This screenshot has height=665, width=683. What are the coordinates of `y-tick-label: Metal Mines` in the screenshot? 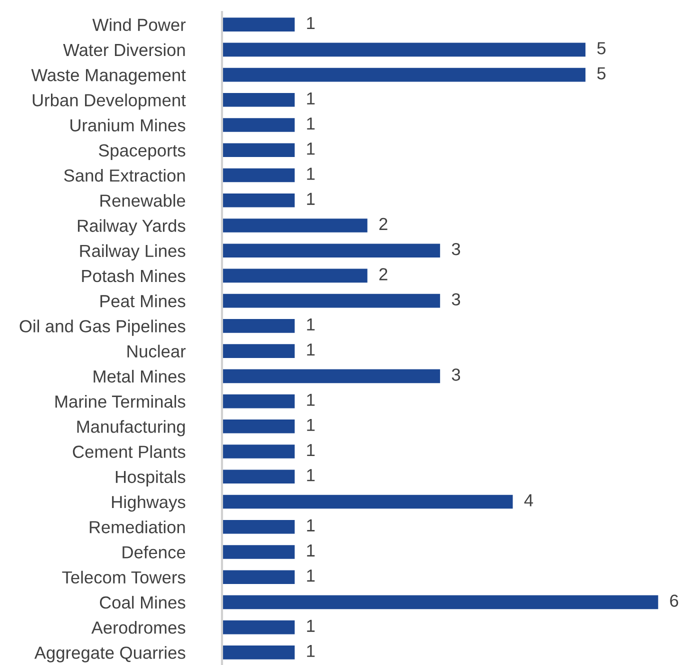 It's located at (140, 376).